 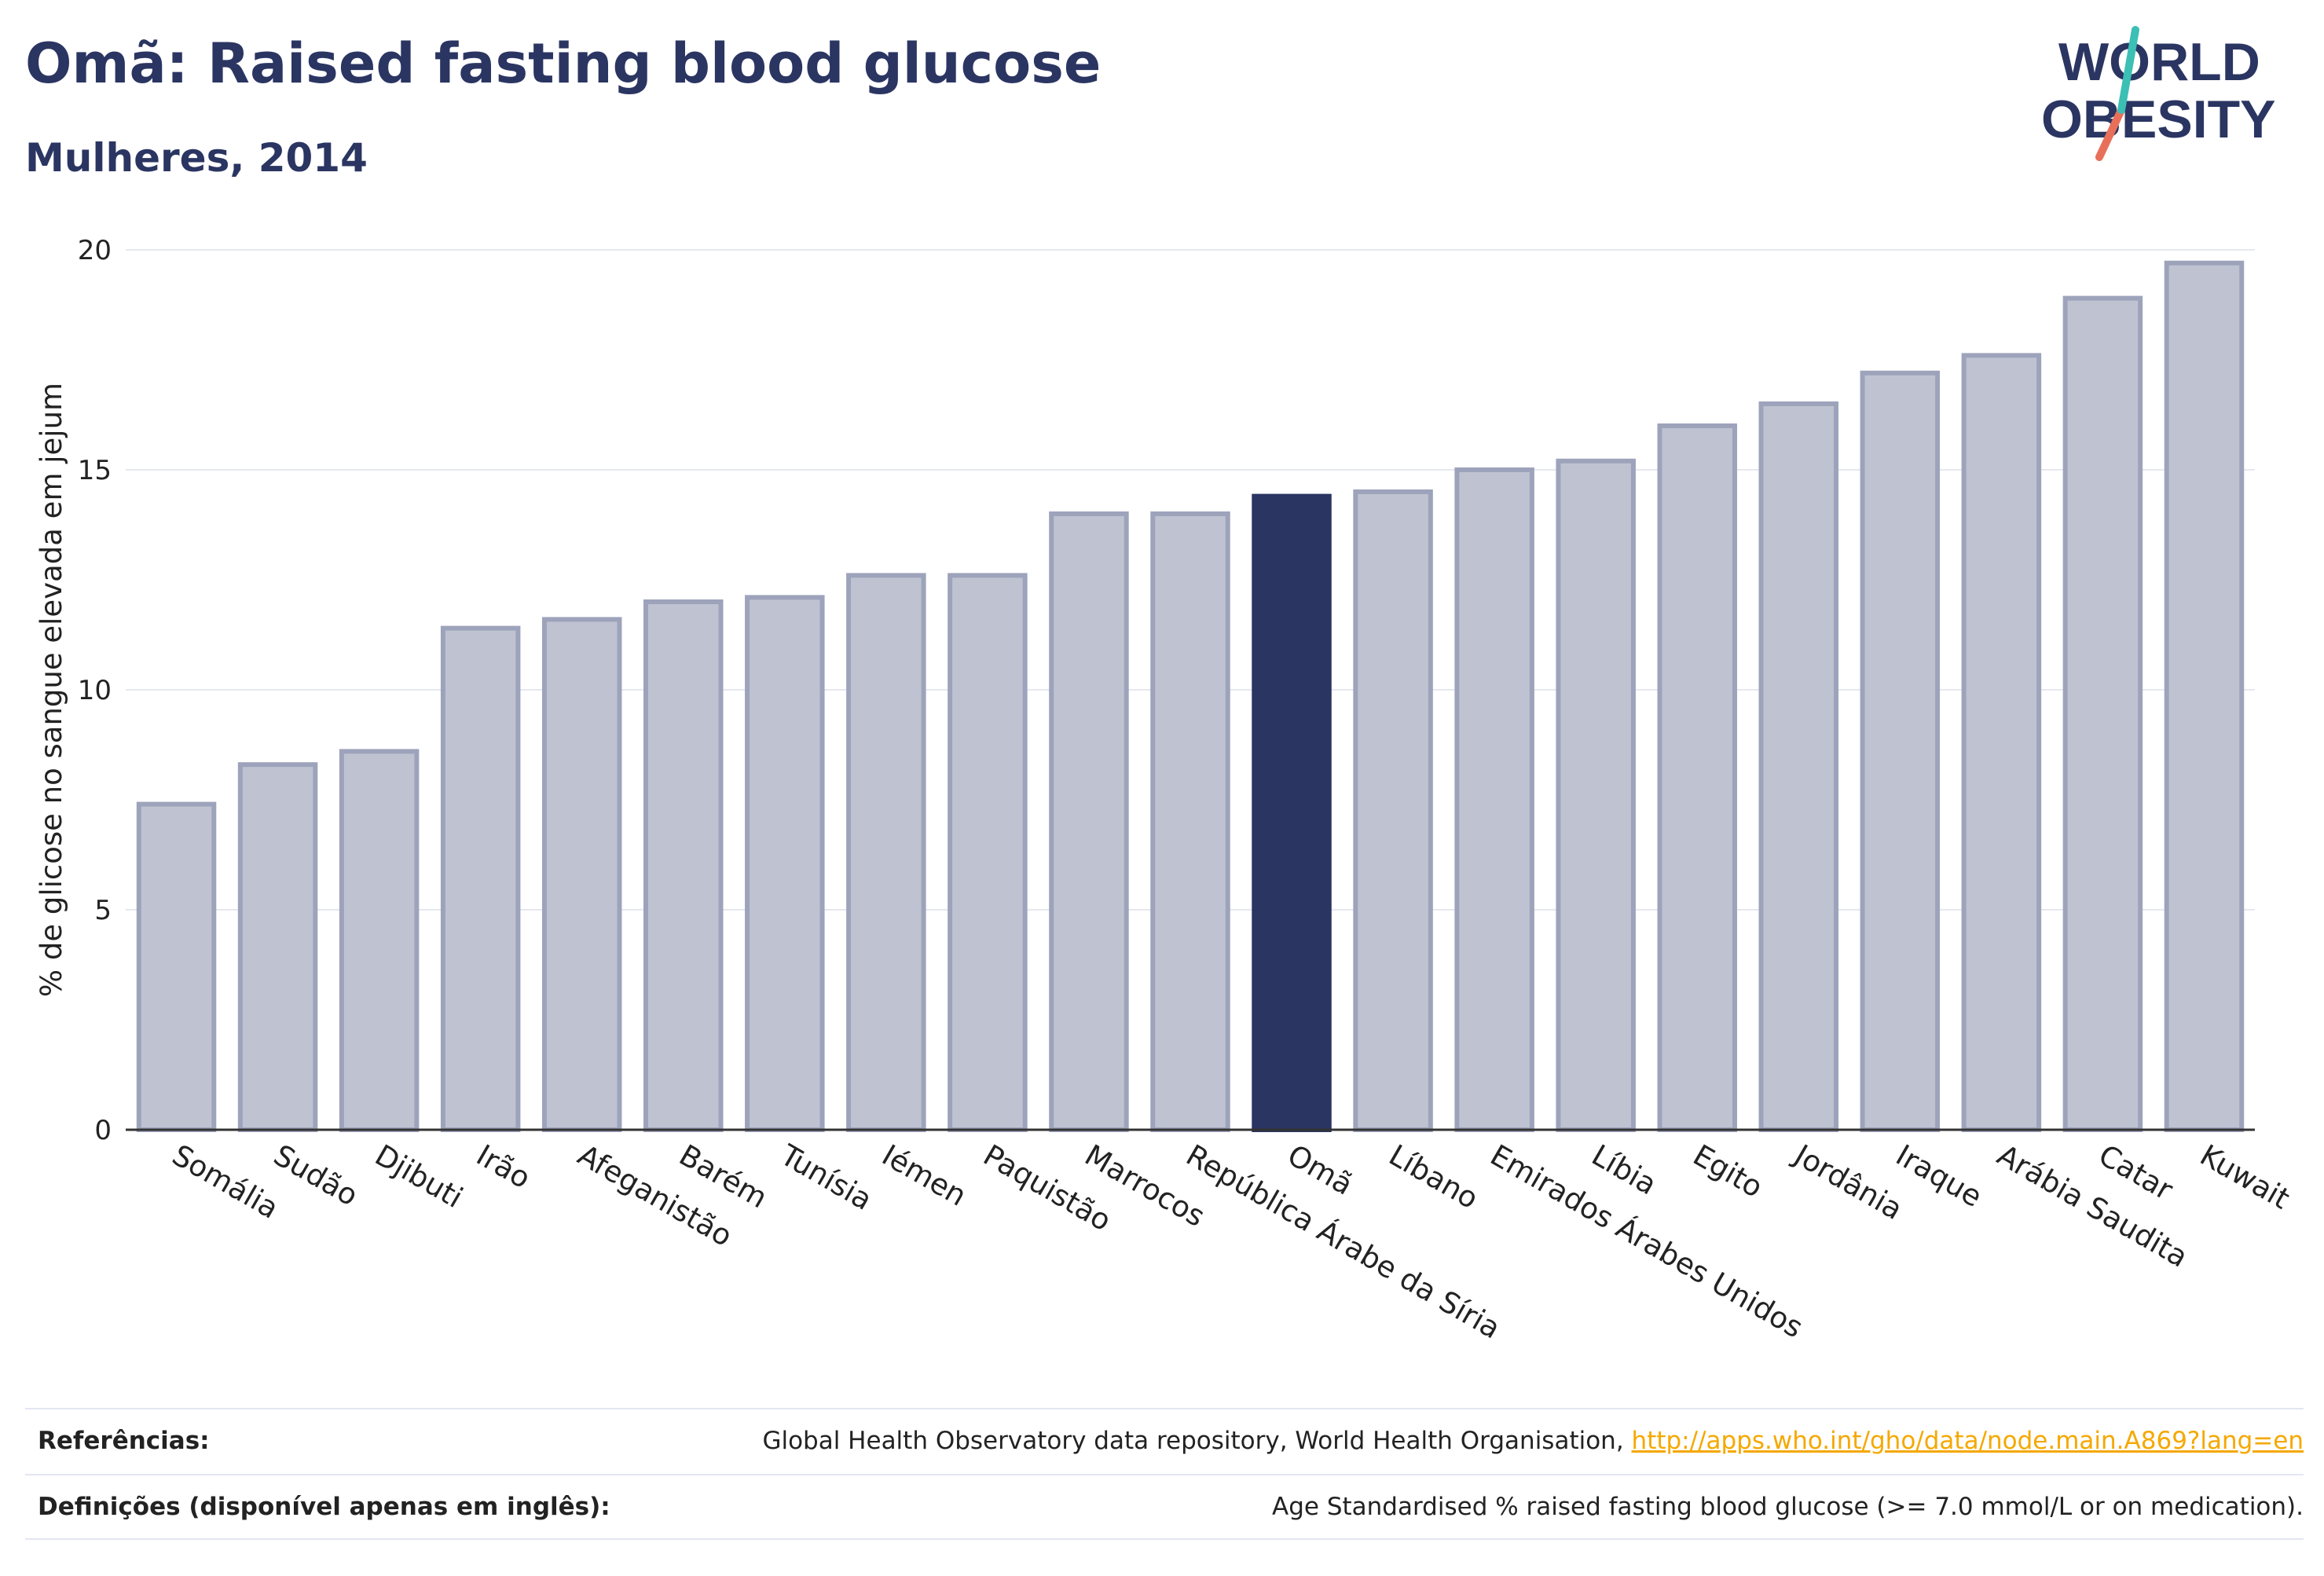 I want to click on x-tick-label: Arábia Saudita, so click(x=2093, y=1206).